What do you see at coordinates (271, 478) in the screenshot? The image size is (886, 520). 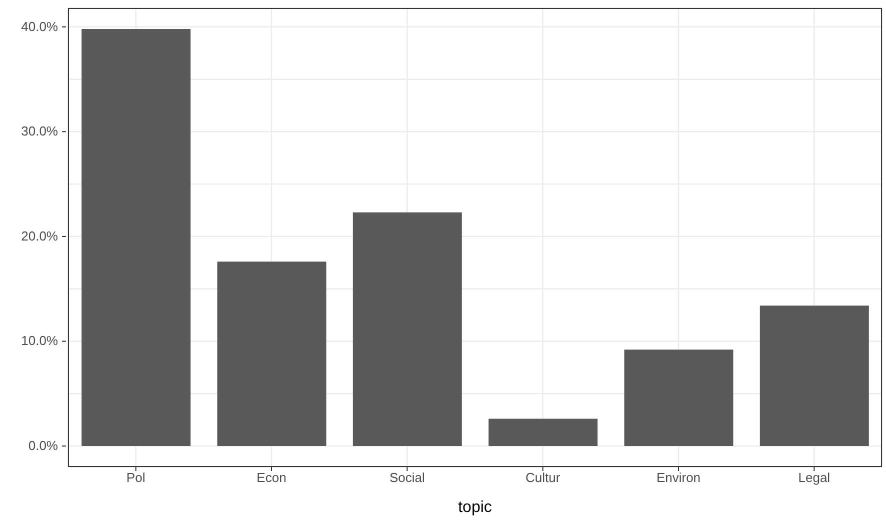 I see `x-tick-label: Econ` at bounding box center [271, 478].